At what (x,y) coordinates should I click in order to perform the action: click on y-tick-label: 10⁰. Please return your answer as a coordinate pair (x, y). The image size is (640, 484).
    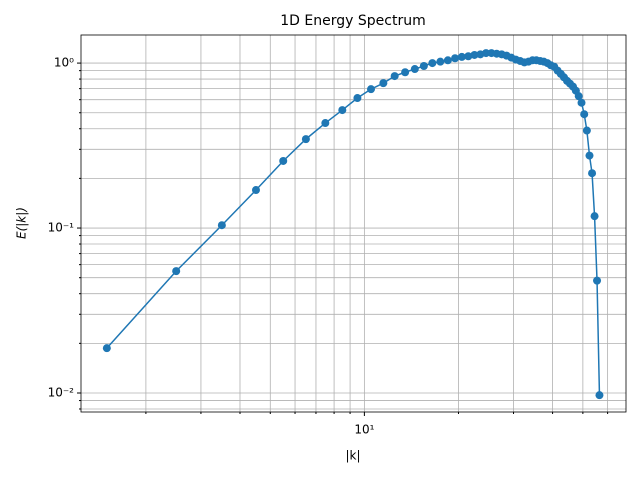
    Looking at the image, I should click on (64, 63).